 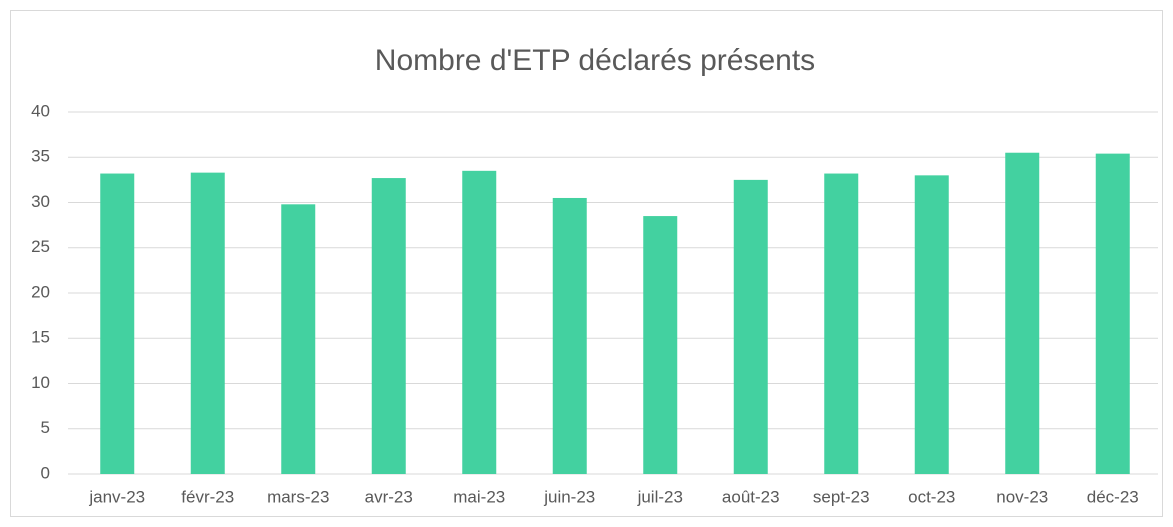 What do you see at coordinates (40, 201) in the screenshot?
I see `y-tick-label: 30` at bounding box center [40, 201].